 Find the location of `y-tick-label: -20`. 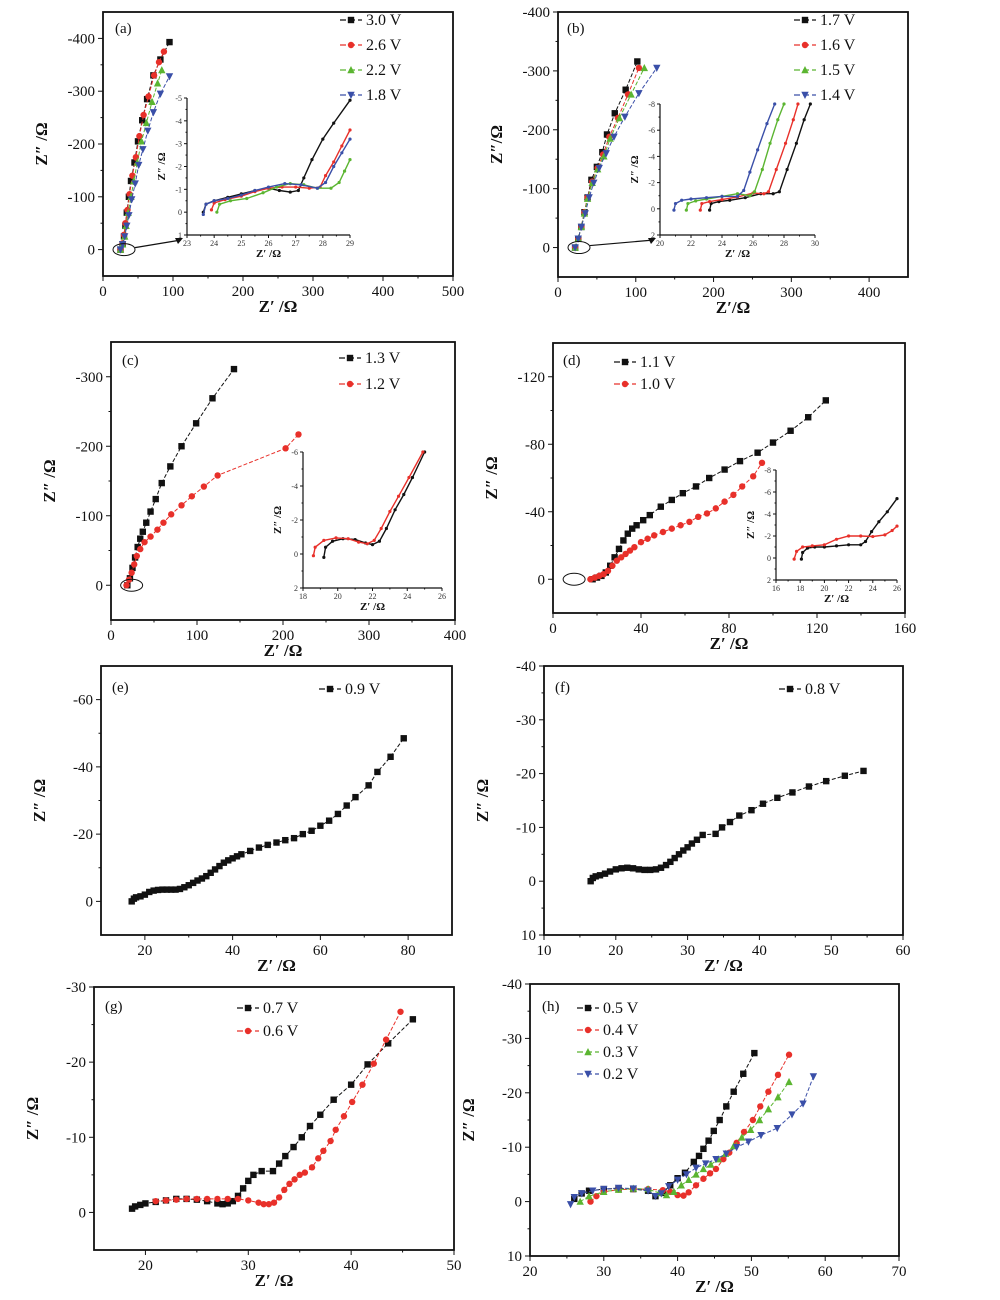

y-tick-label: -20 is located at coordinates (512, 1094).